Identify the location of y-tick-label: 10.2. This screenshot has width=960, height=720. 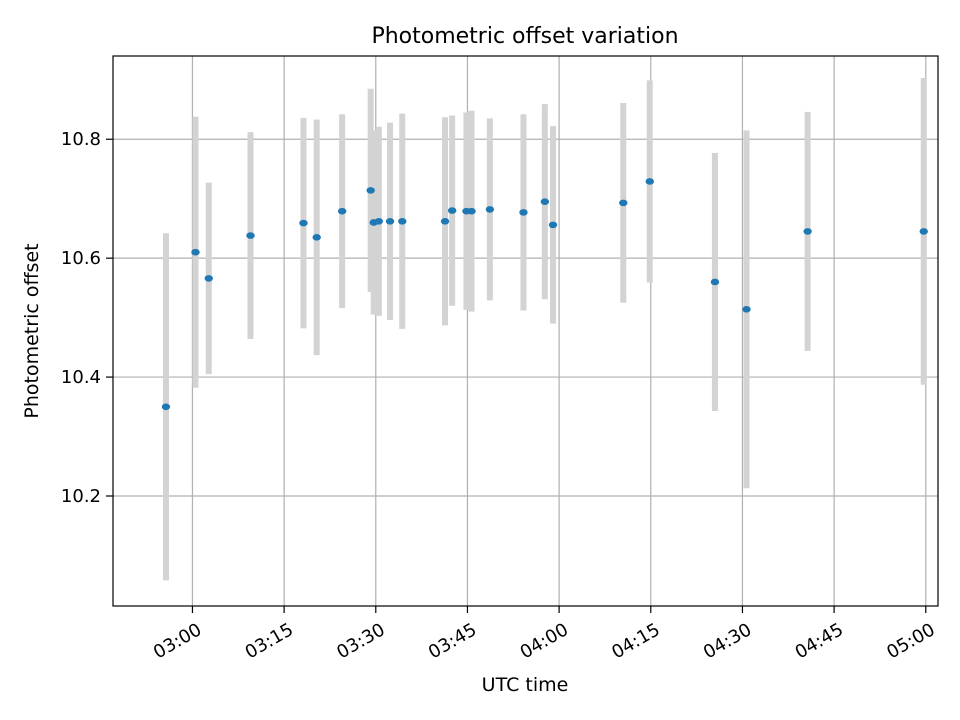
(81, 496).